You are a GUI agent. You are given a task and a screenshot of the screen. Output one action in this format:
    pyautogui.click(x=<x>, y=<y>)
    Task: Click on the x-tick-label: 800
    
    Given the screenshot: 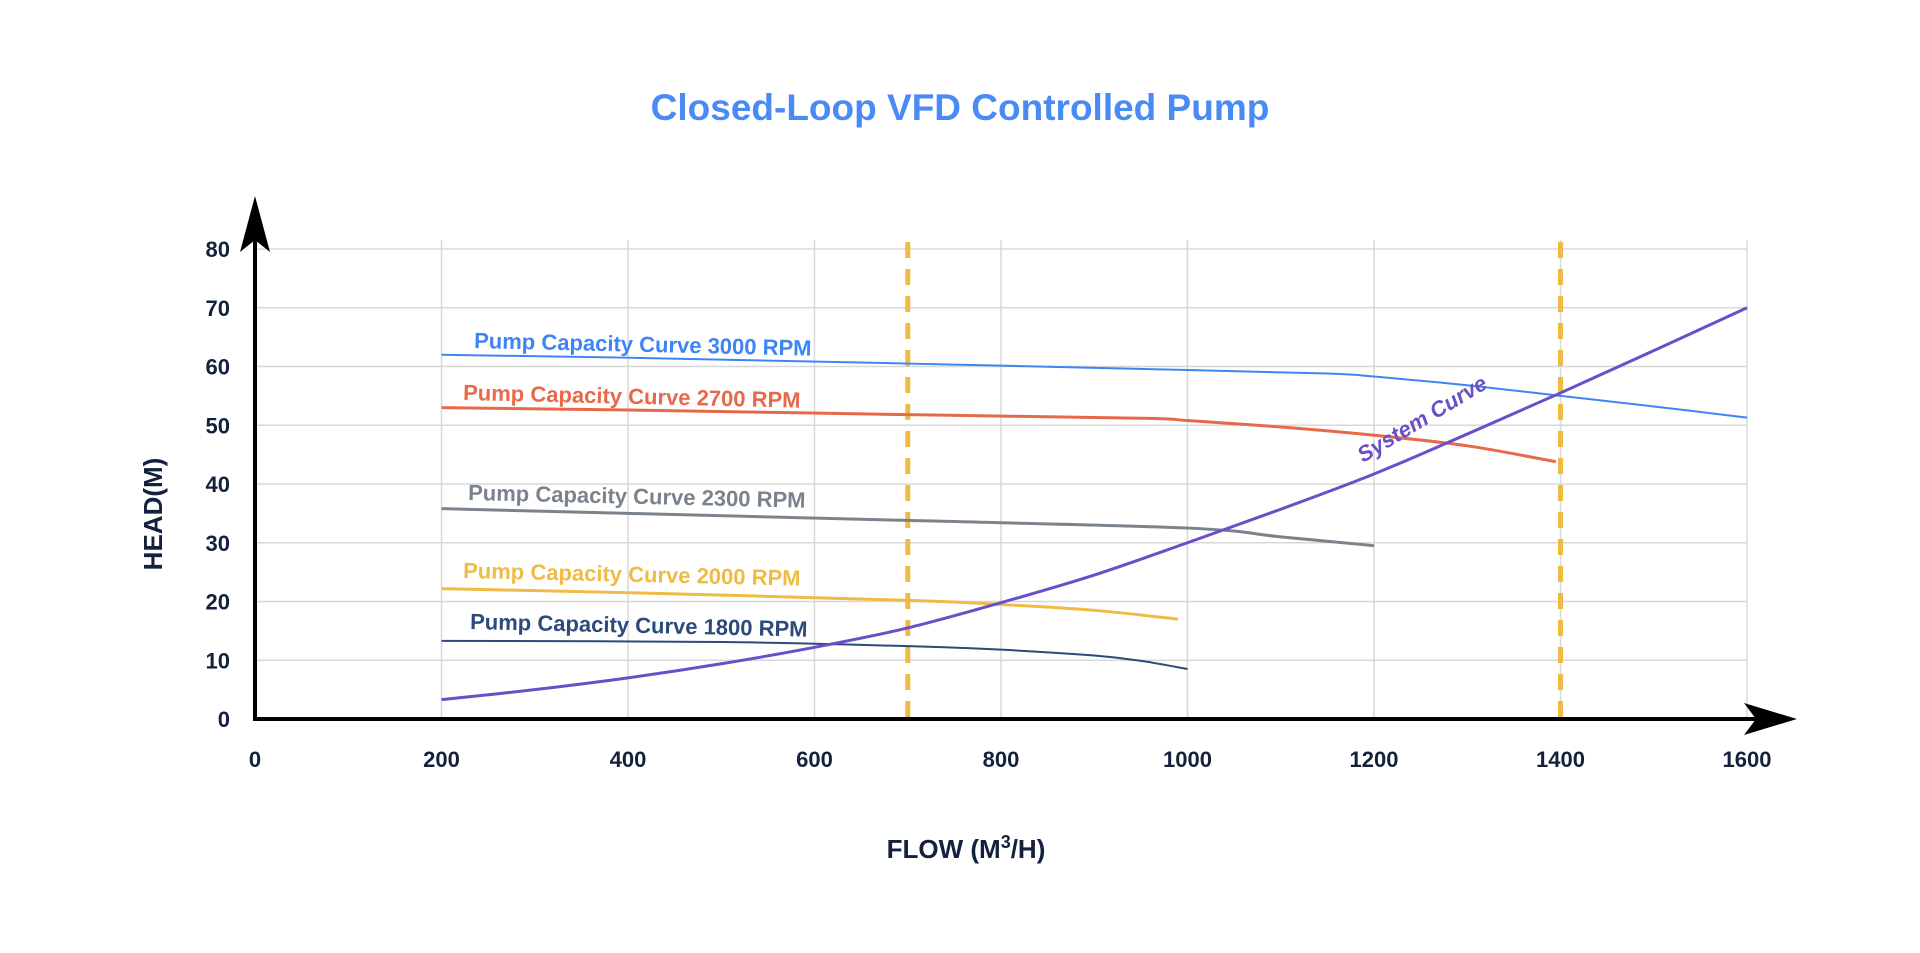 What is the action you would take?
    pyautogui.click(x=1001, y=759)
    